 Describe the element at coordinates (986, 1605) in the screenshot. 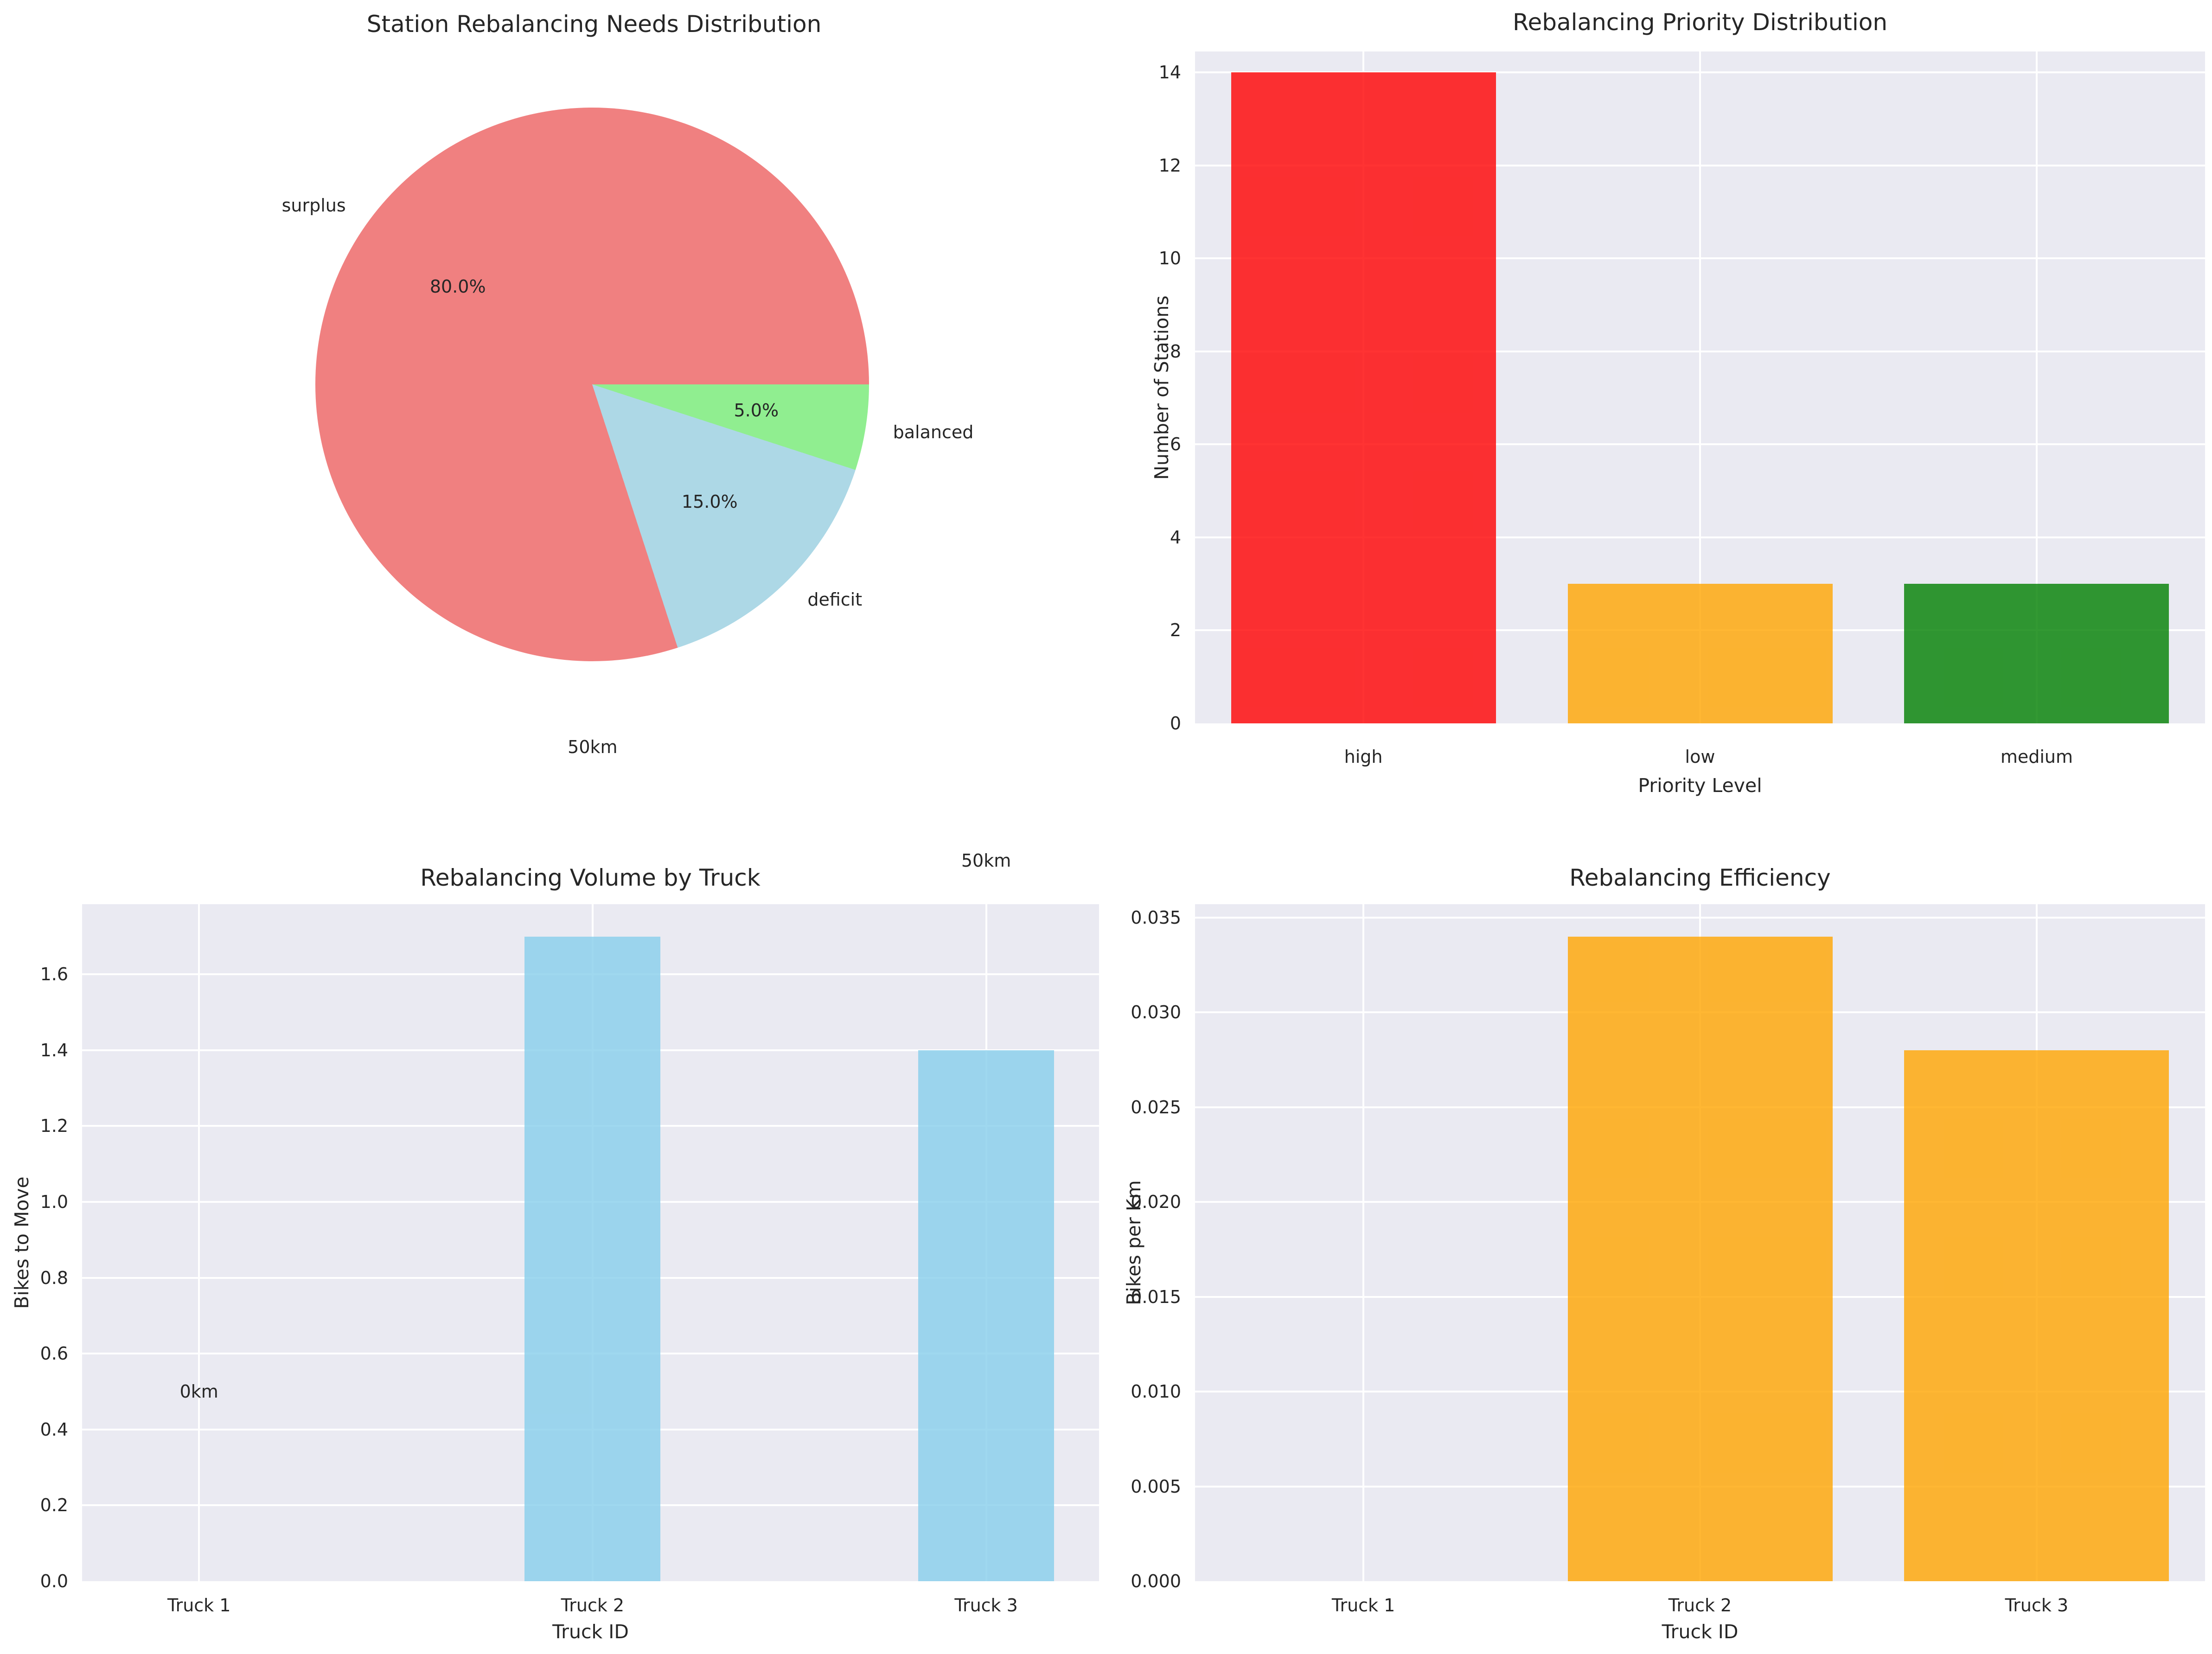

I see `volume-xtick-label: Truck 3` at that location.